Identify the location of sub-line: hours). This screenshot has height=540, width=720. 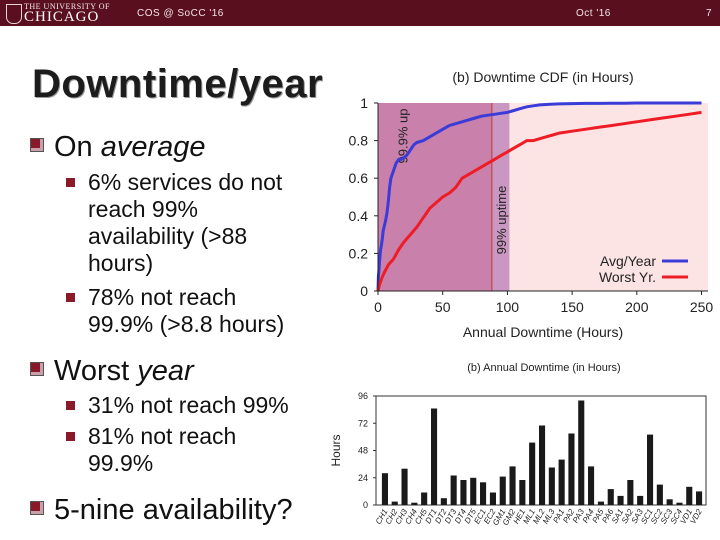
(121, 263).